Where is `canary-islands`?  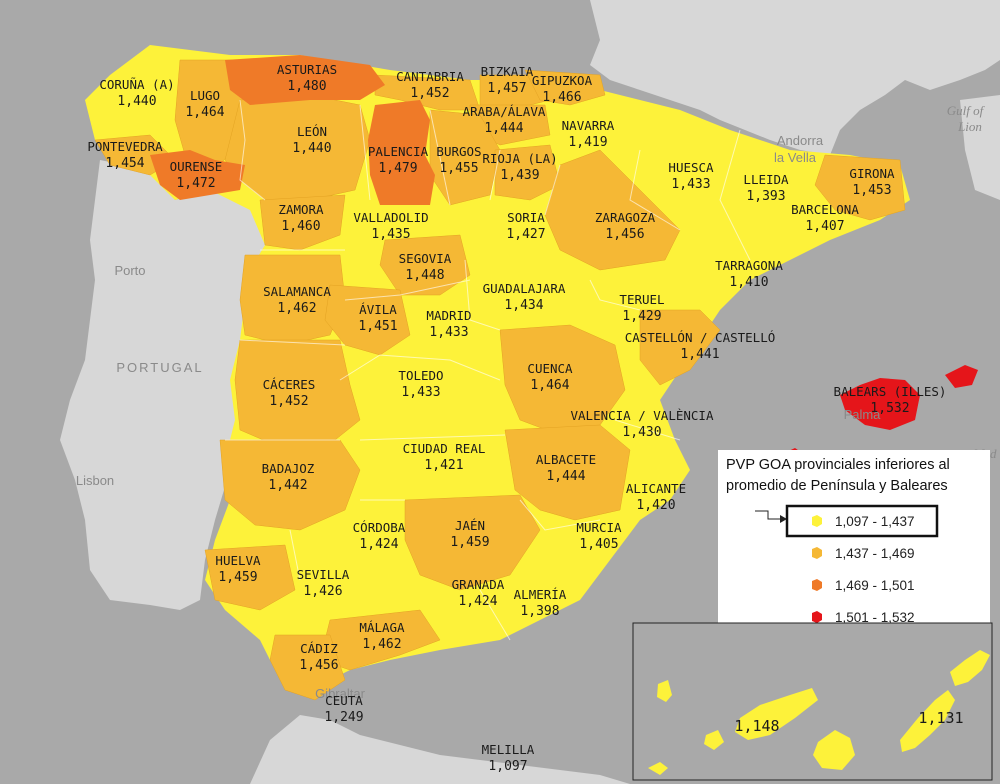 canary-islands is located at coordinates (819, 712).